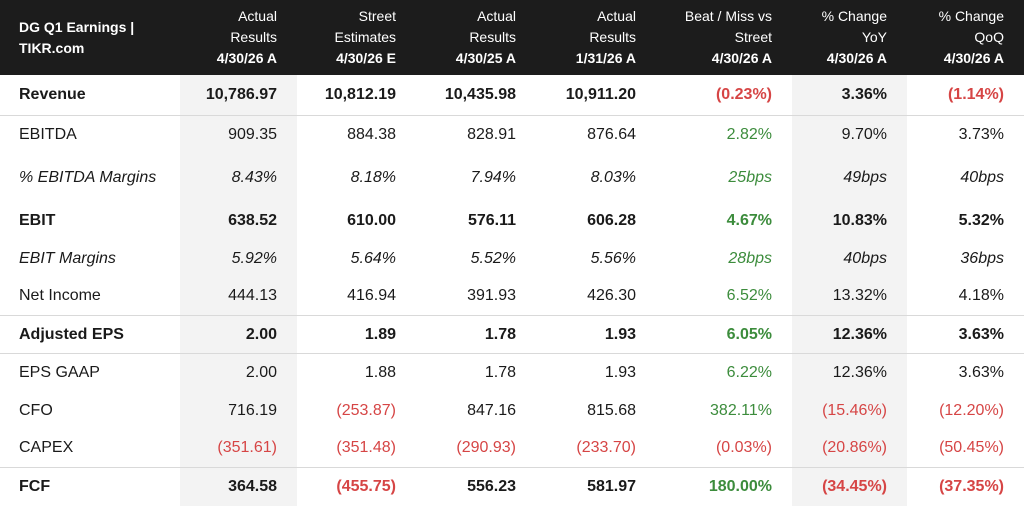 The width and height of the screenshot is (1024, 510). Describe the element at coordinates (90, 134) in the screenshot. I see `row-label: EBITDA` at that location.